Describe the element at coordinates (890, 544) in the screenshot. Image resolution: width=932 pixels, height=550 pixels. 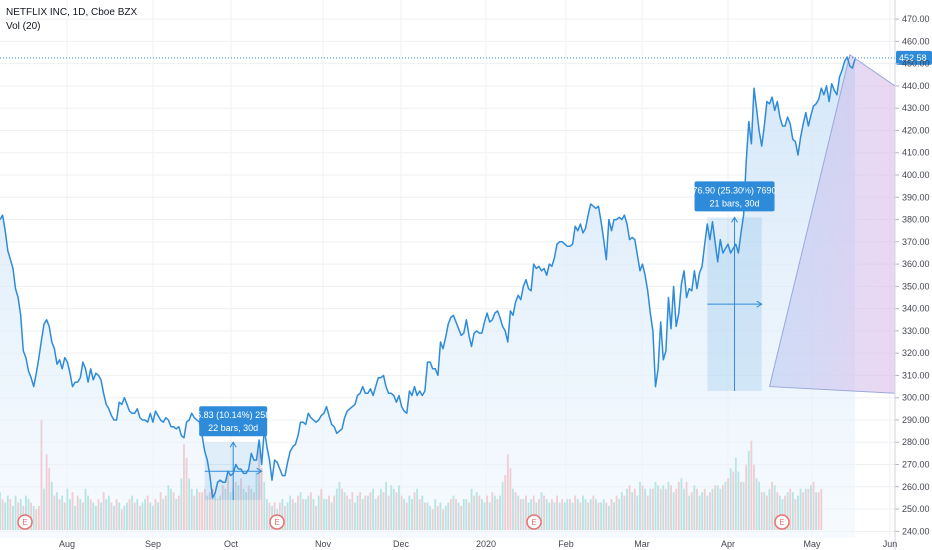
I see `x-tick-label: Jun` at that location.